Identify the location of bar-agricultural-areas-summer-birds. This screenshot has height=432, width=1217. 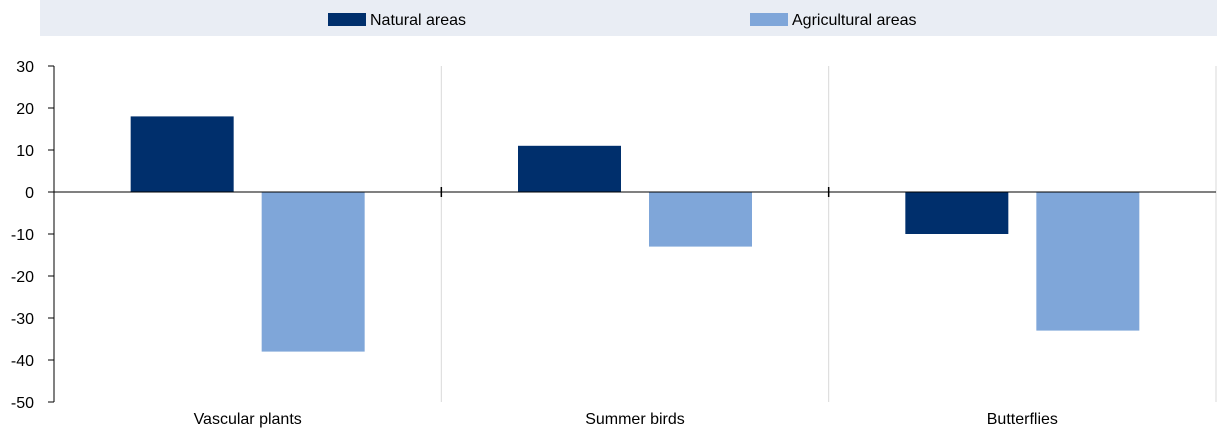
(700, 219).